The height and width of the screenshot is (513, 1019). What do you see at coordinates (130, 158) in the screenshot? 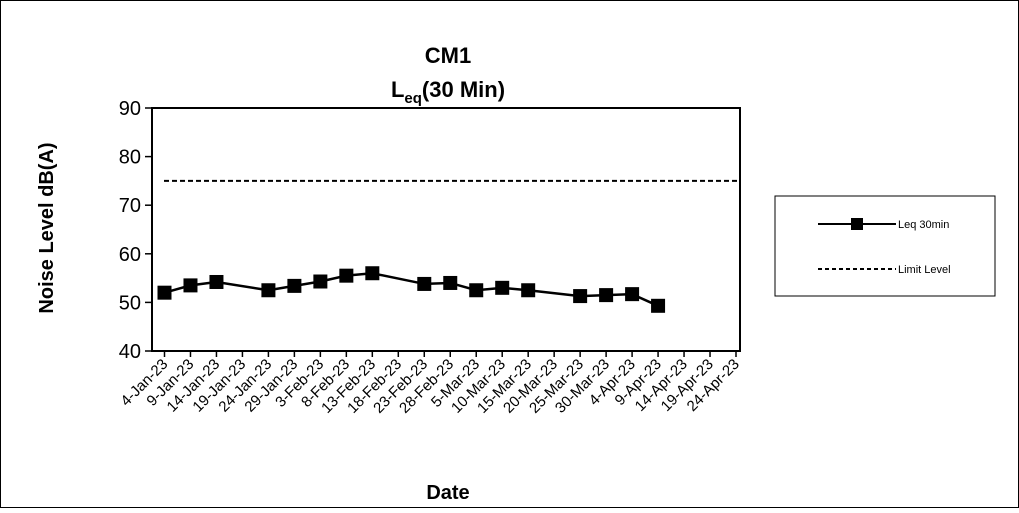
I see `y-tick-label: 80` at bounding box center [130, 158].